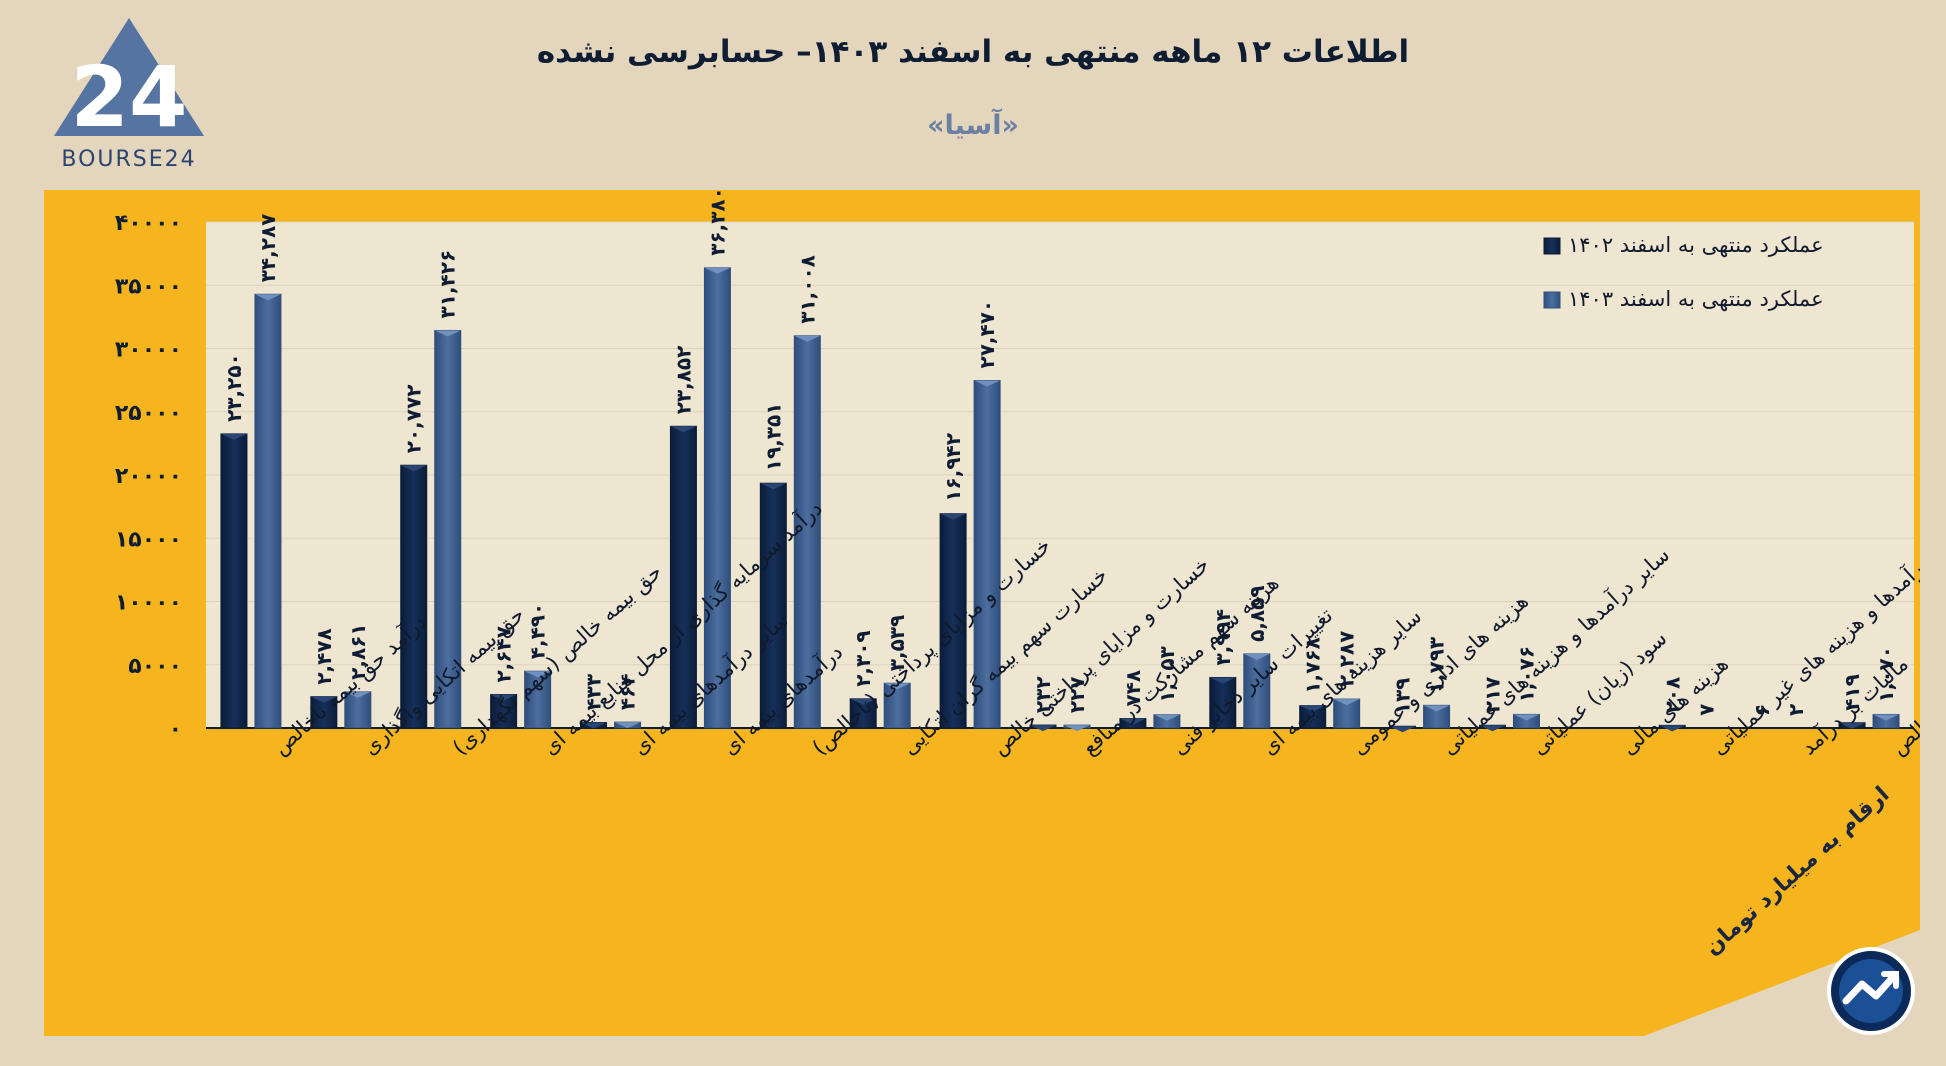  I want to click on legend-label: عملکرد منتهی به اسفند ۱۴۰۲, so click(1696, 245).